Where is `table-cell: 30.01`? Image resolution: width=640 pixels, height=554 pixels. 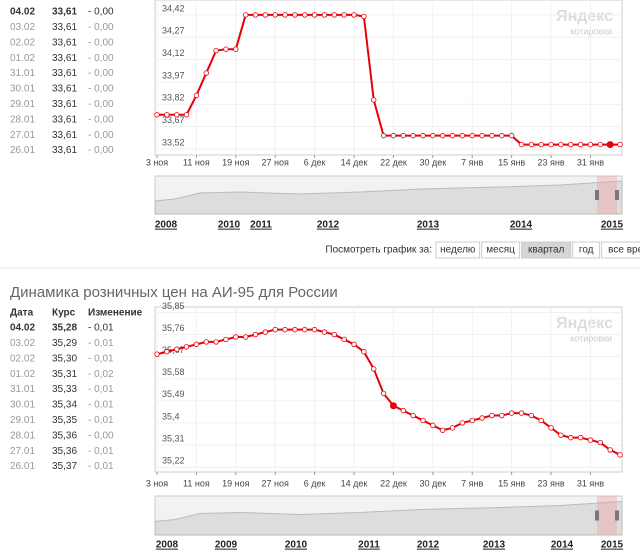 table-cell: 30.01 is located at coordinates (22, 405).